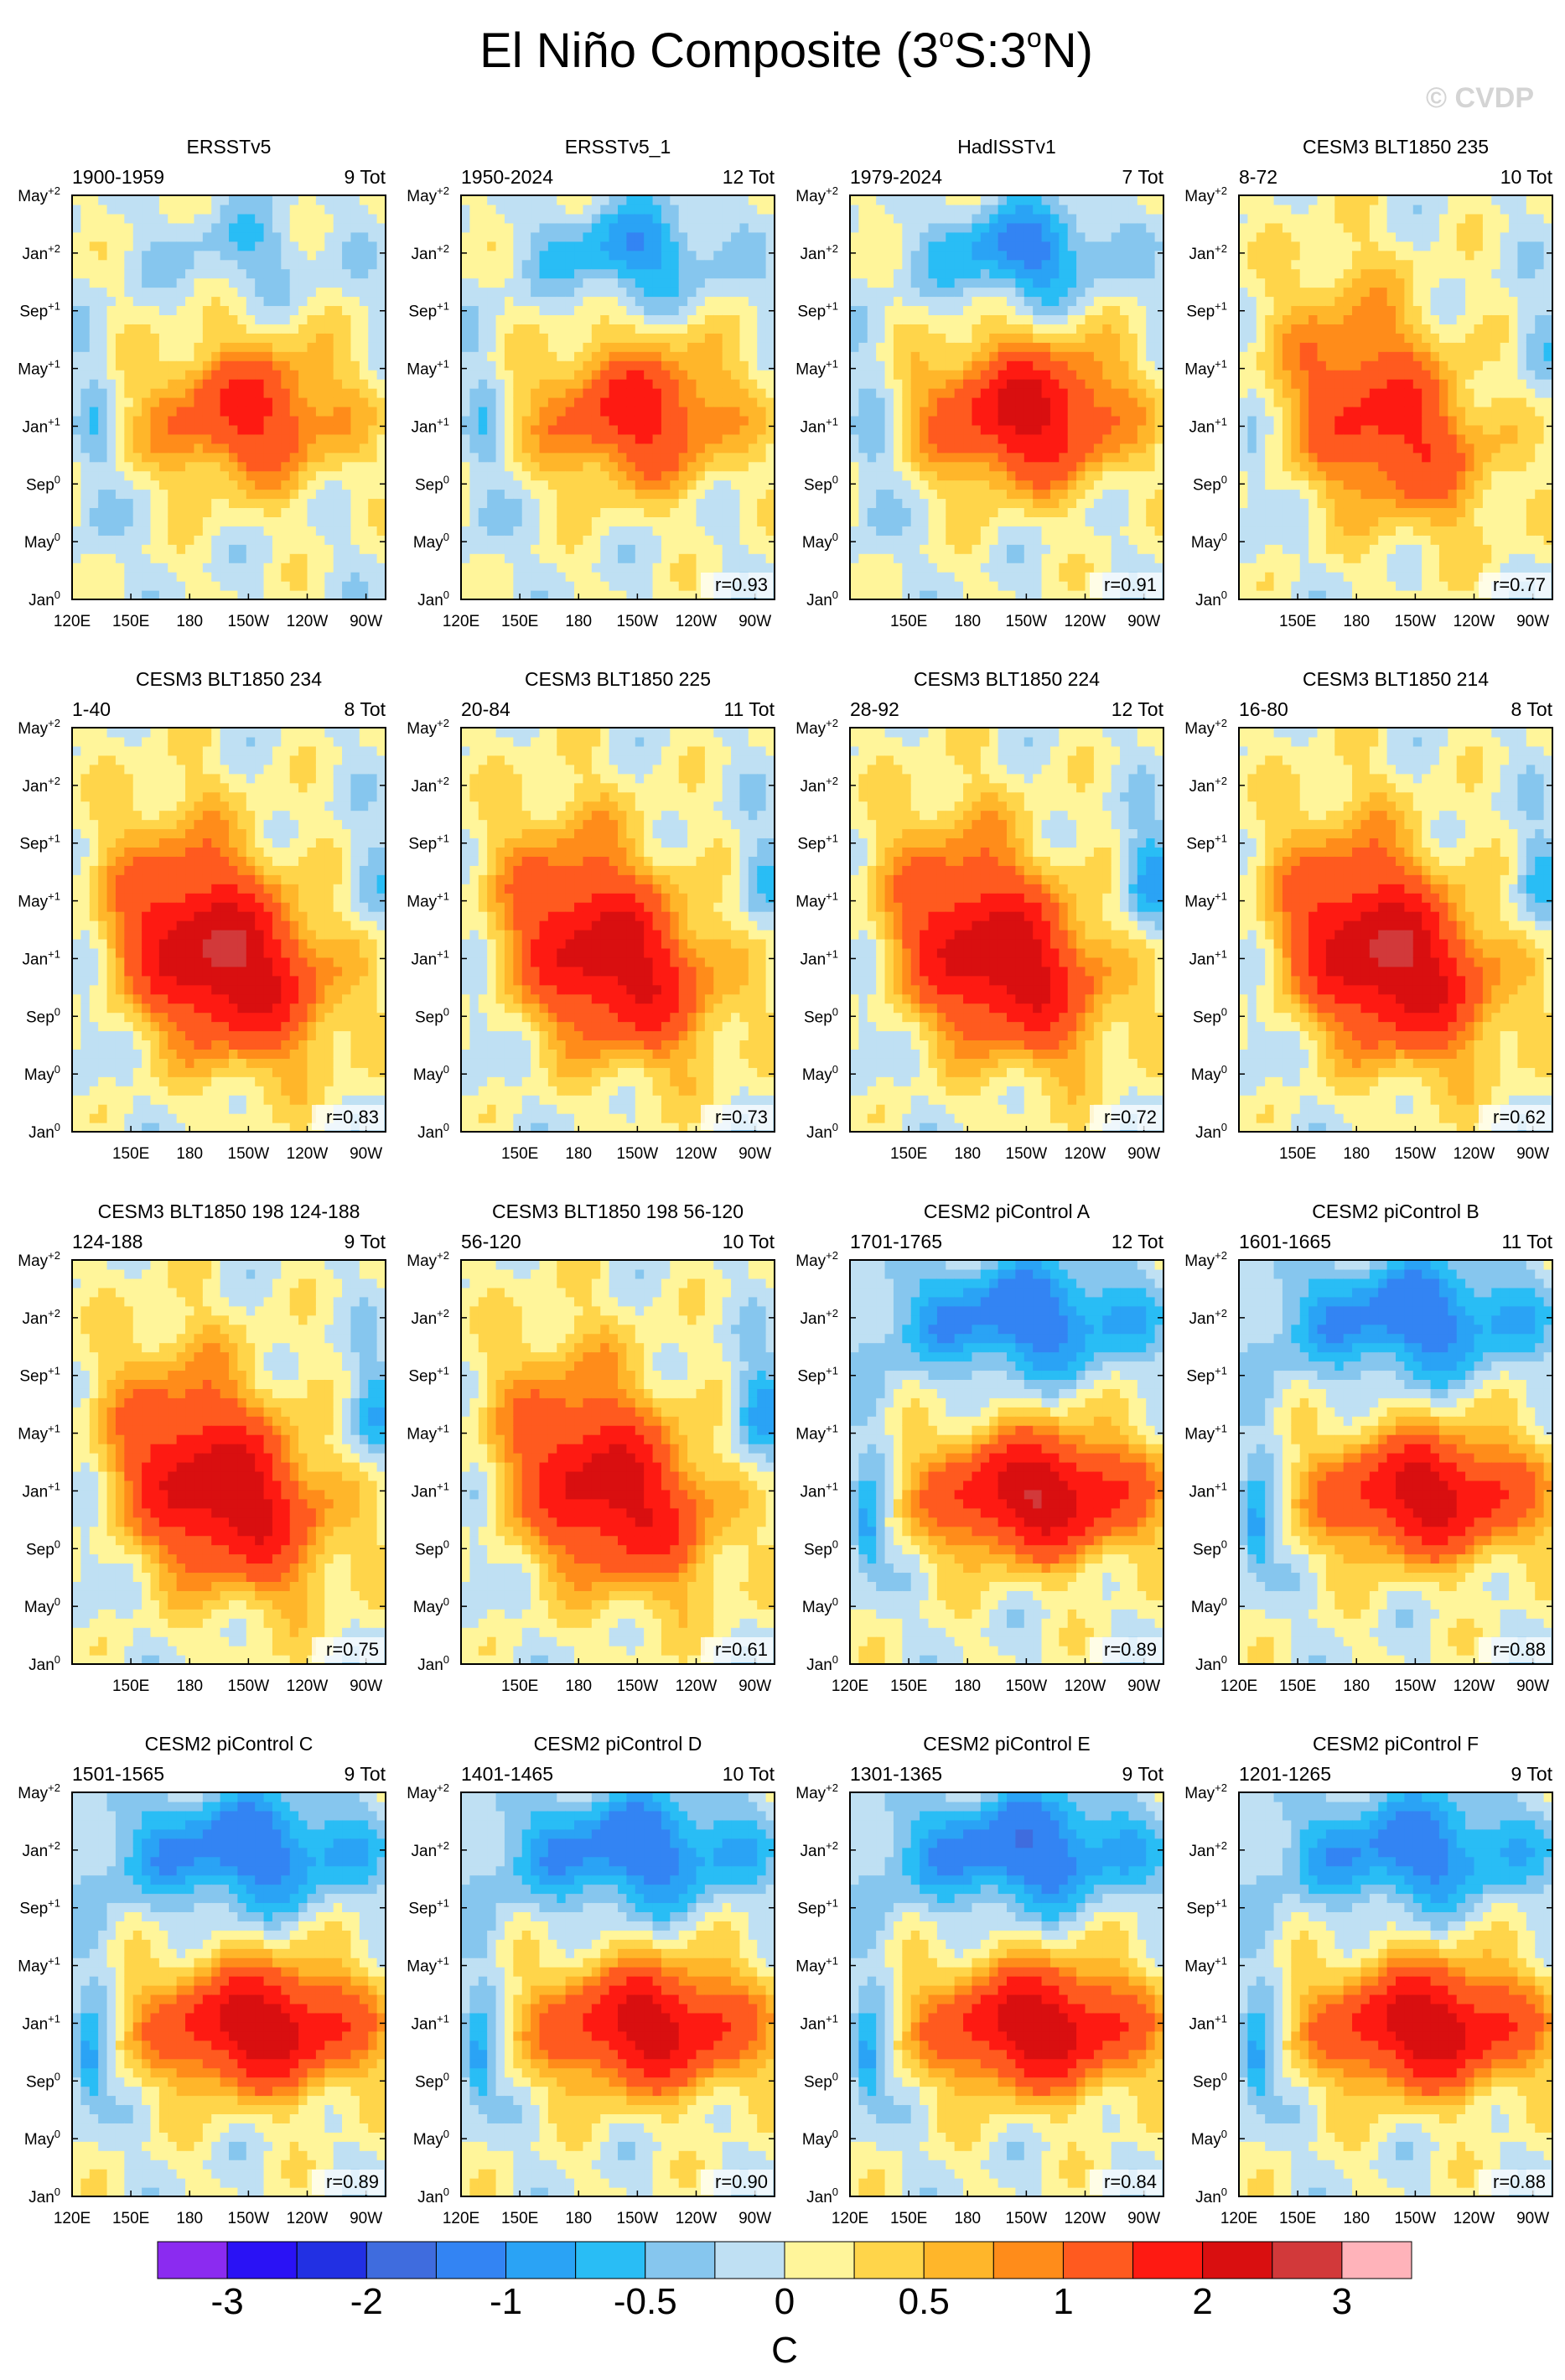  I want to click on figure-title: El Niño Composite (3oS:3oN), so click(786, 50).